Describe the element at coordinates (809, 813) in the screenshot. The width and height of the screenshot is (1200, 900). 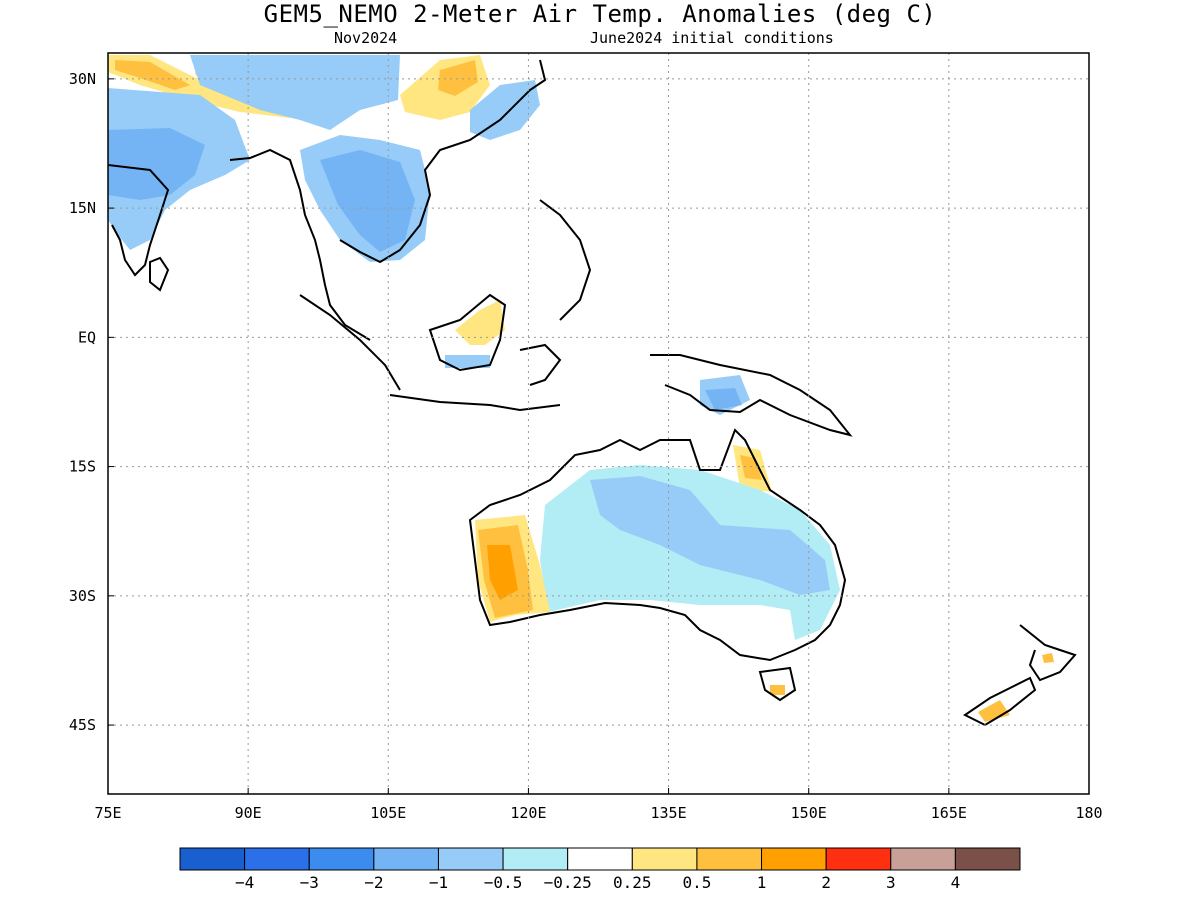
I see `lon-tick-label: 150E` at that location.